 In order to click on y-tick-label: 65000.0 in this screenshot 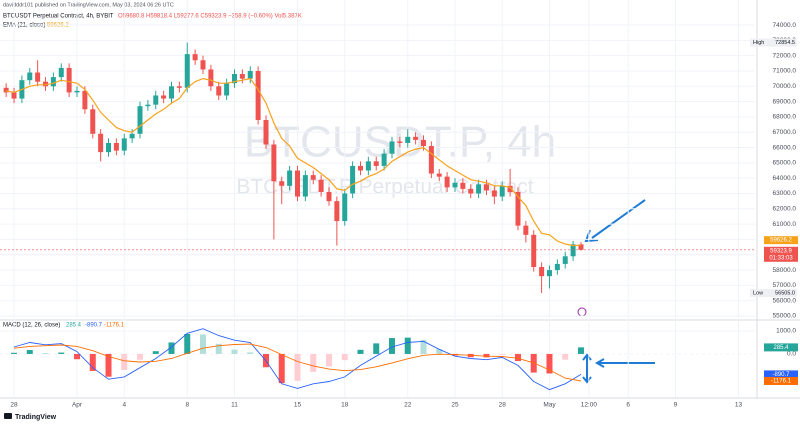, I will do `click(785, 163)`.